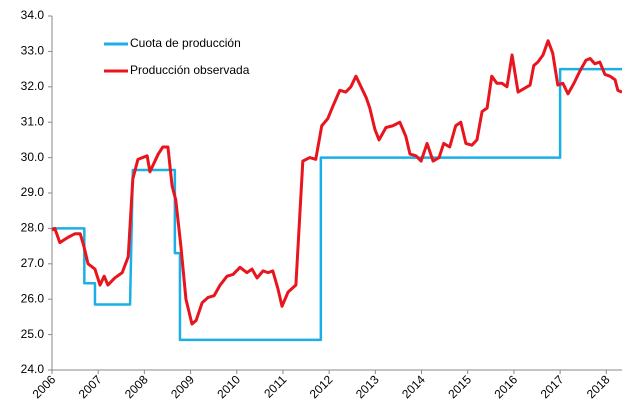 The width and height of the screenshot is (622, 410). What do you see at coordinates (33, 369) in the screenshot?
I see `y-tick-label: 24.0` at bounding box center [33, 369].